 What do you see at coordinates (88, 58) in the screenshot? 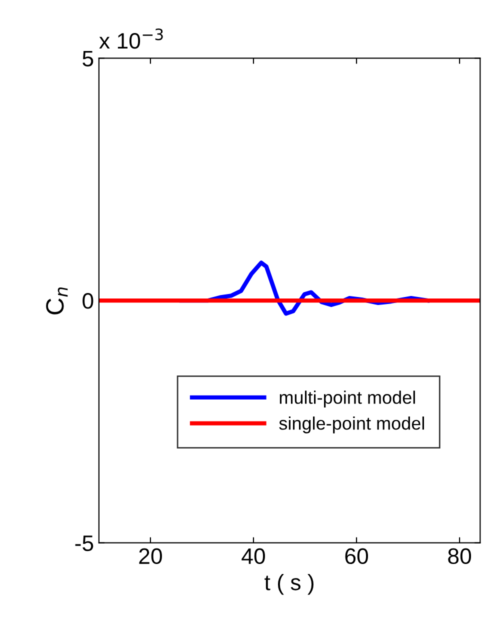
I see `y-tick-label: 5` at bounding box center [88, 58].